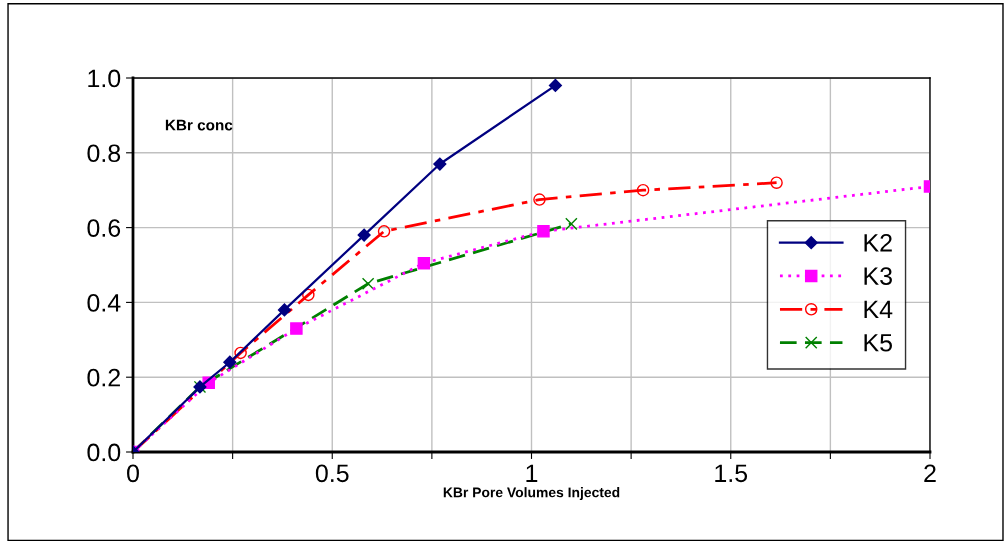 Image resolution: width=1005 pixels, height=542 pixels. Describe the element at coordinates (104, 78) in the screenshot. I see `y-tick-label: 1.0` at that location.